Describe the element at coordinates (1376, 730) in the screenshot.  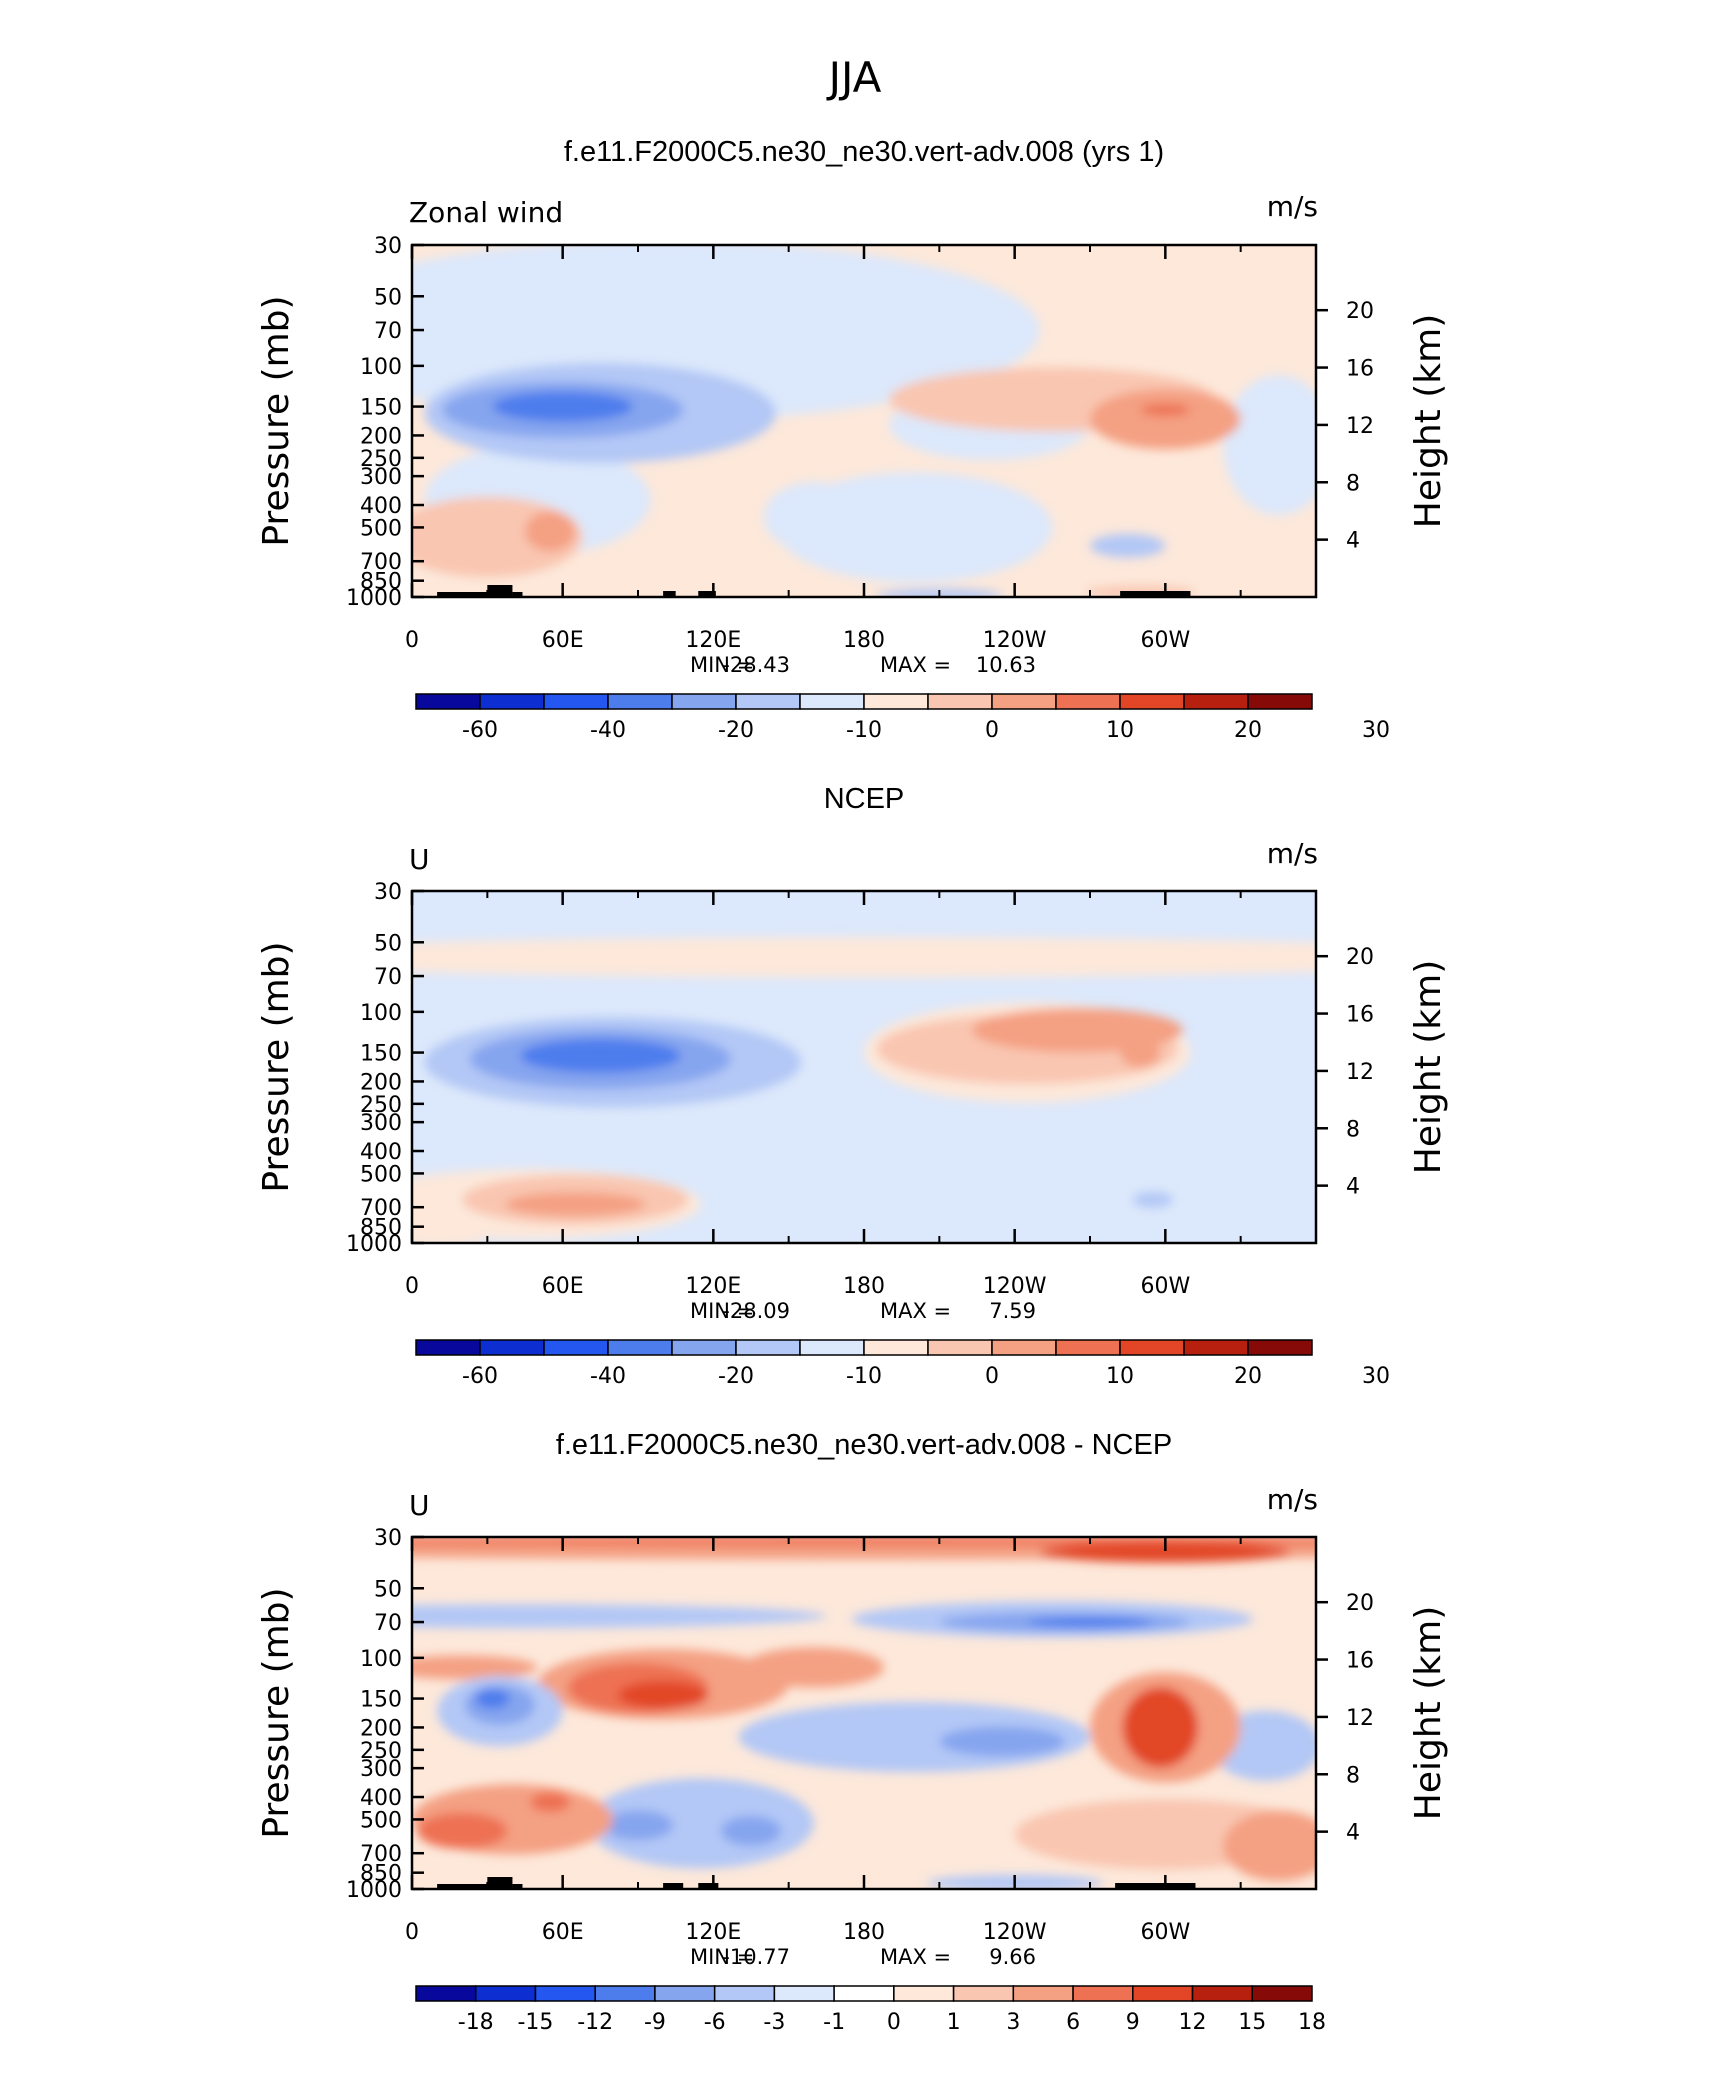
I see `colorbar-label: 30` at that location.